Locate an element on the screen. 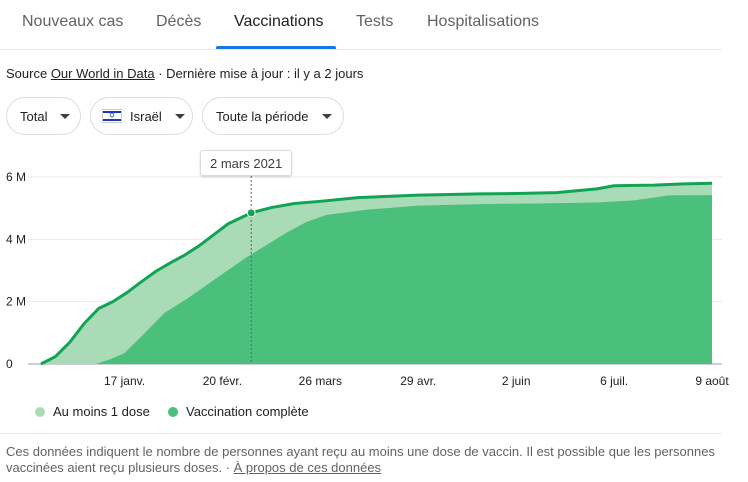 The image size is (748, 482). y-tick-label: 6 M is located at coordinates (16, 177).